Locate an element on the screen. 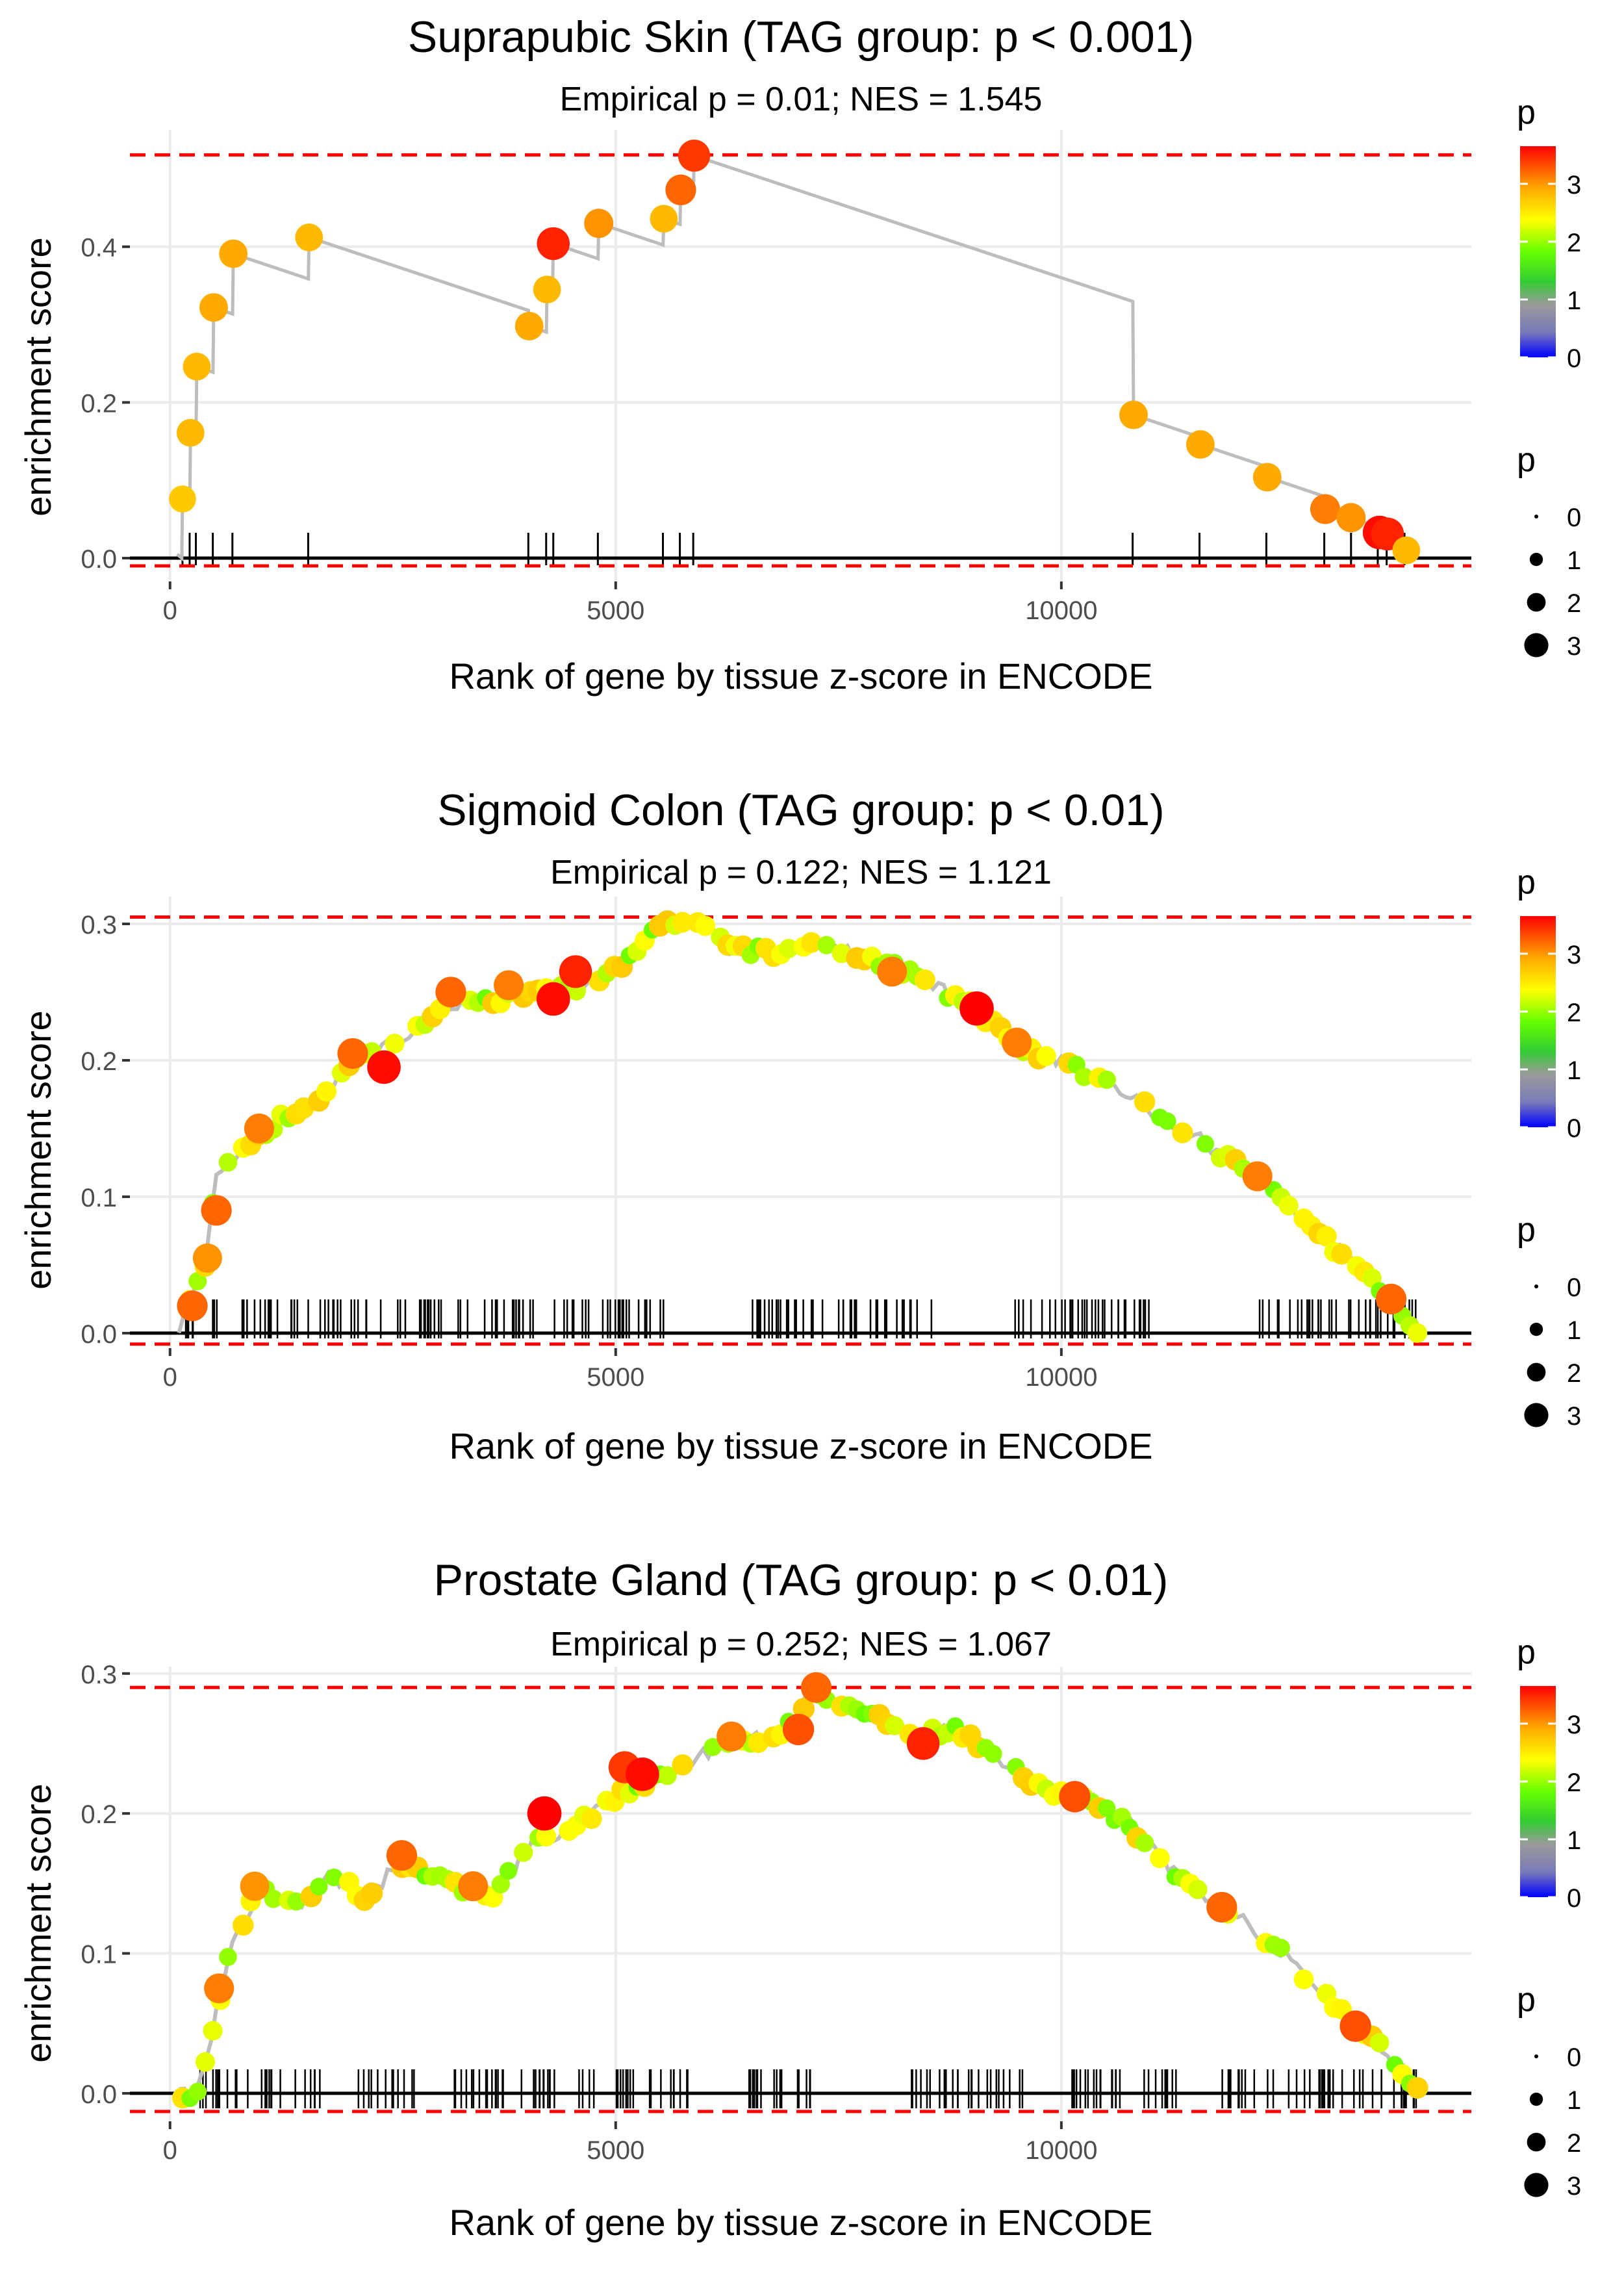 This screenshot has width=1624, height=2274. x-axis-label: Rank of gene by tissue z-score in ENCODE is located at coordinates (800, 676).